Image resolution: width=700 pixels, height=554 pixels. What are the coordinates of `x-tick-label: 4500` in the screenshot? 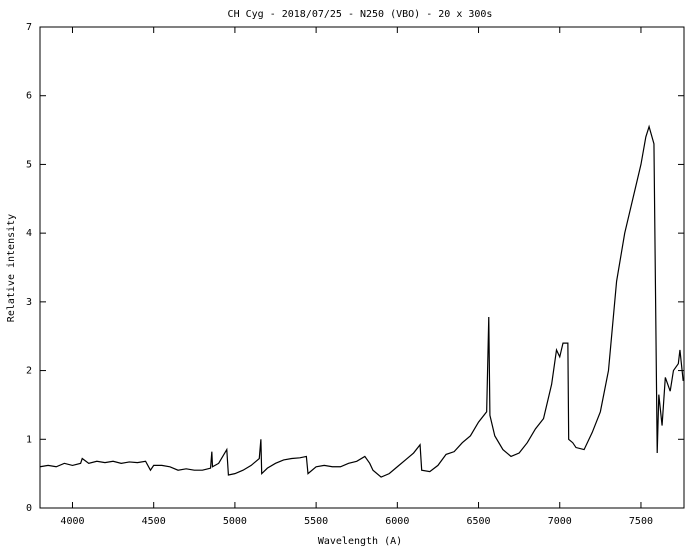 It's located at (154, 521).